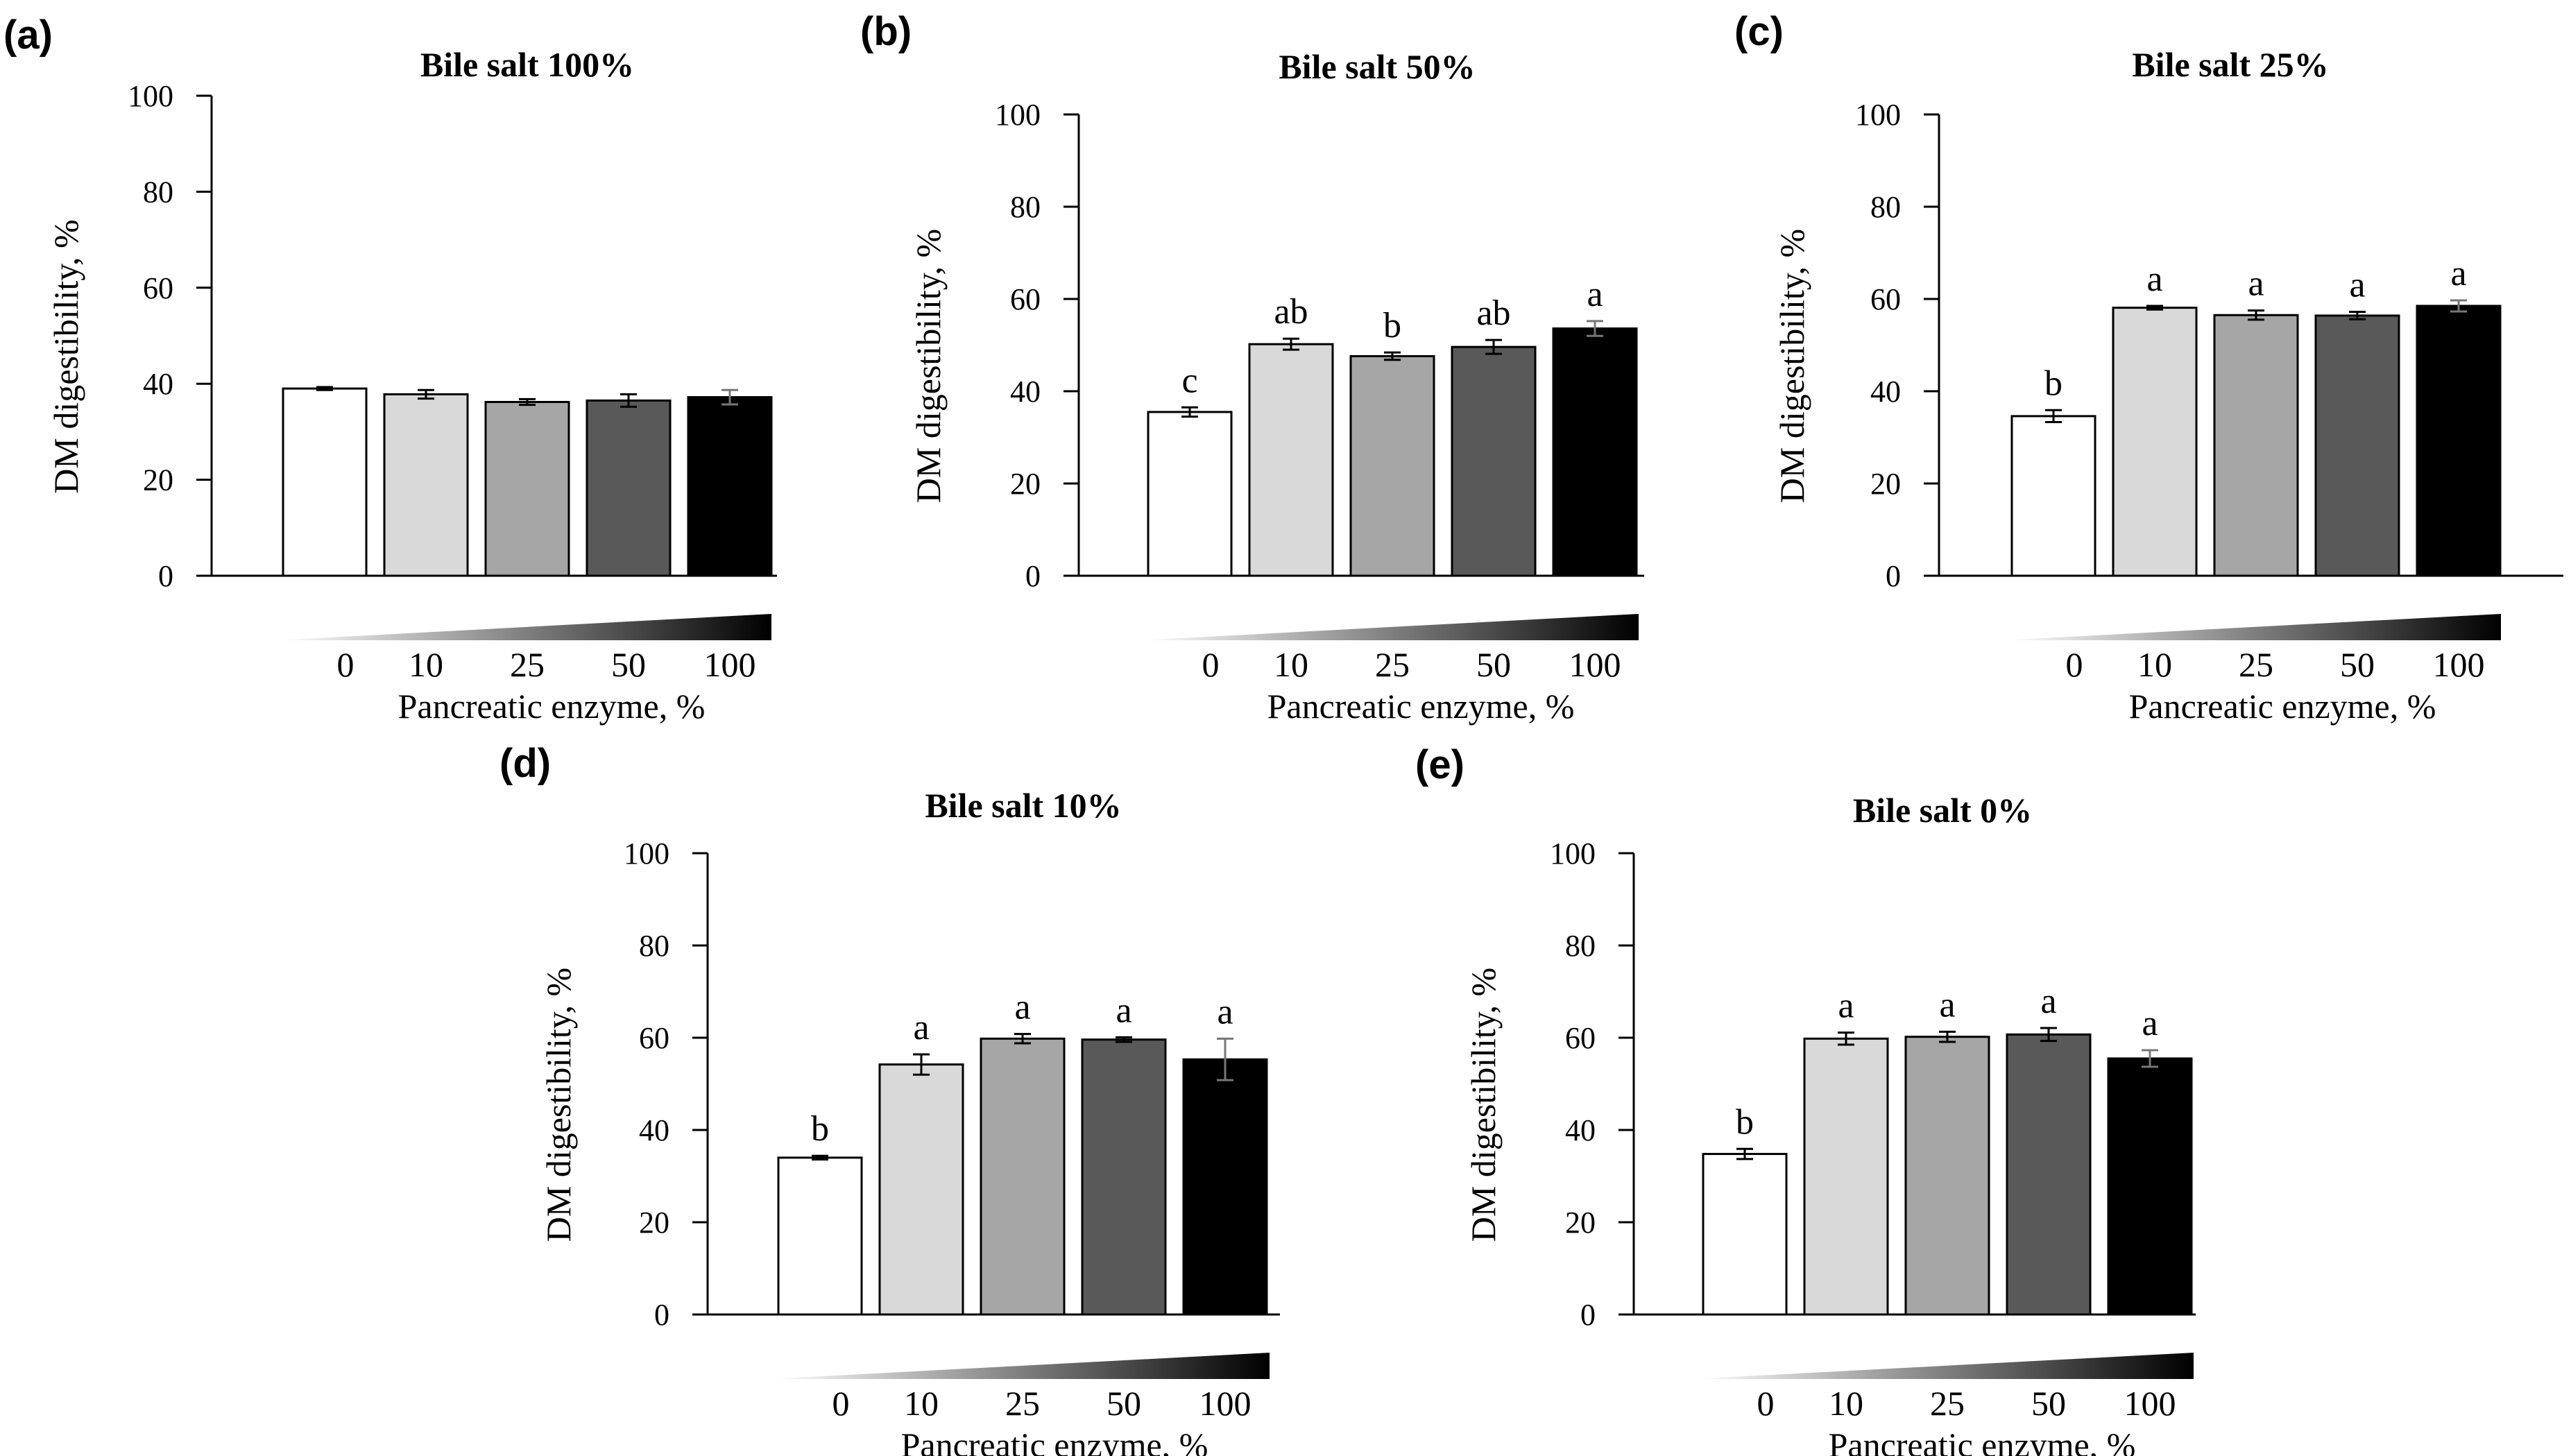  What do you see at coordinates (1943, 810) in the screenshot?
I see `chart-title: Bile salt 0%` at bounding box center [1943, 810].